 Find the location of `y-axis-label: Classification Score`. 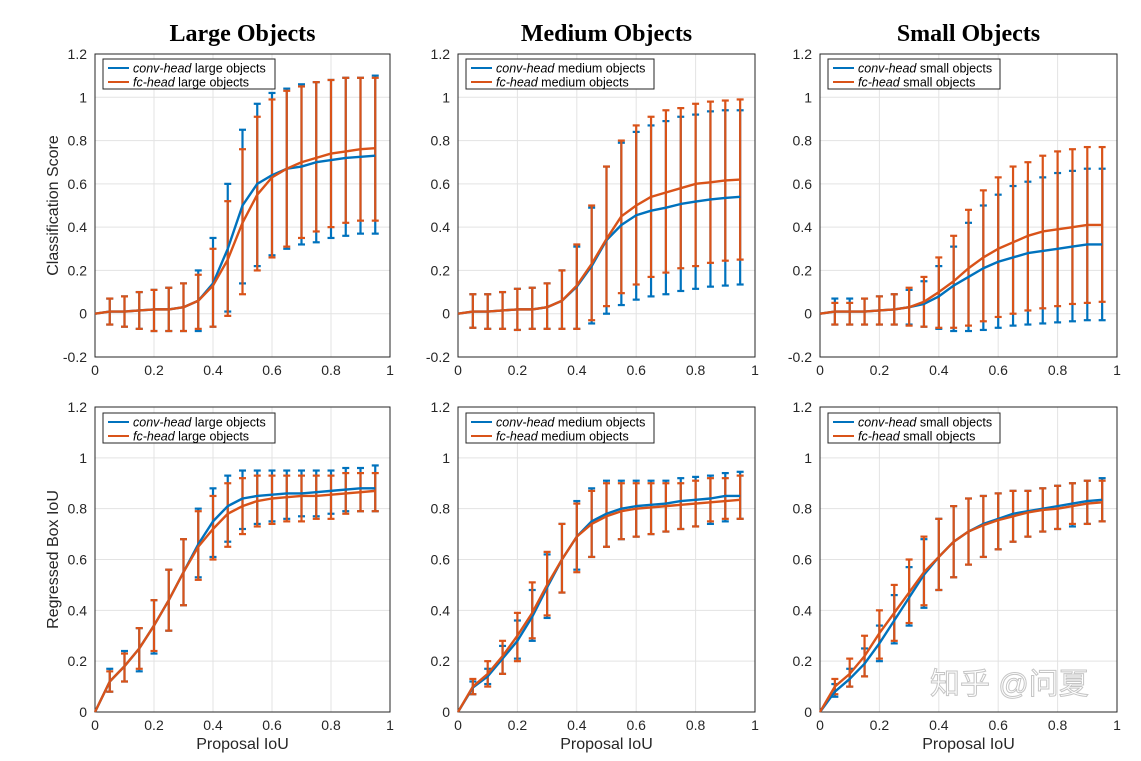

y-axis-label: Classification Score is located at coordinates (53, 205).